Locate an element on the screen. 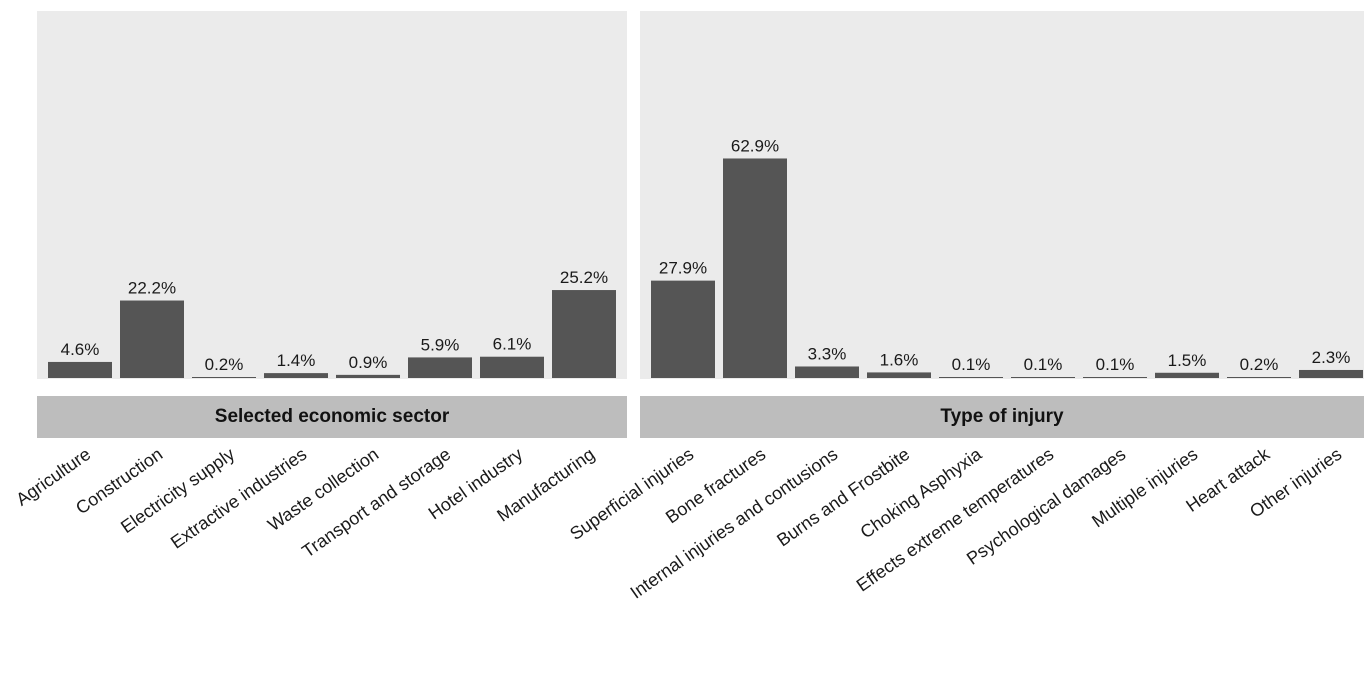 The height and width of the screenshot is (684, 1364). bar-internal-injuries-and-contusions is located at coordinates (827, 372).